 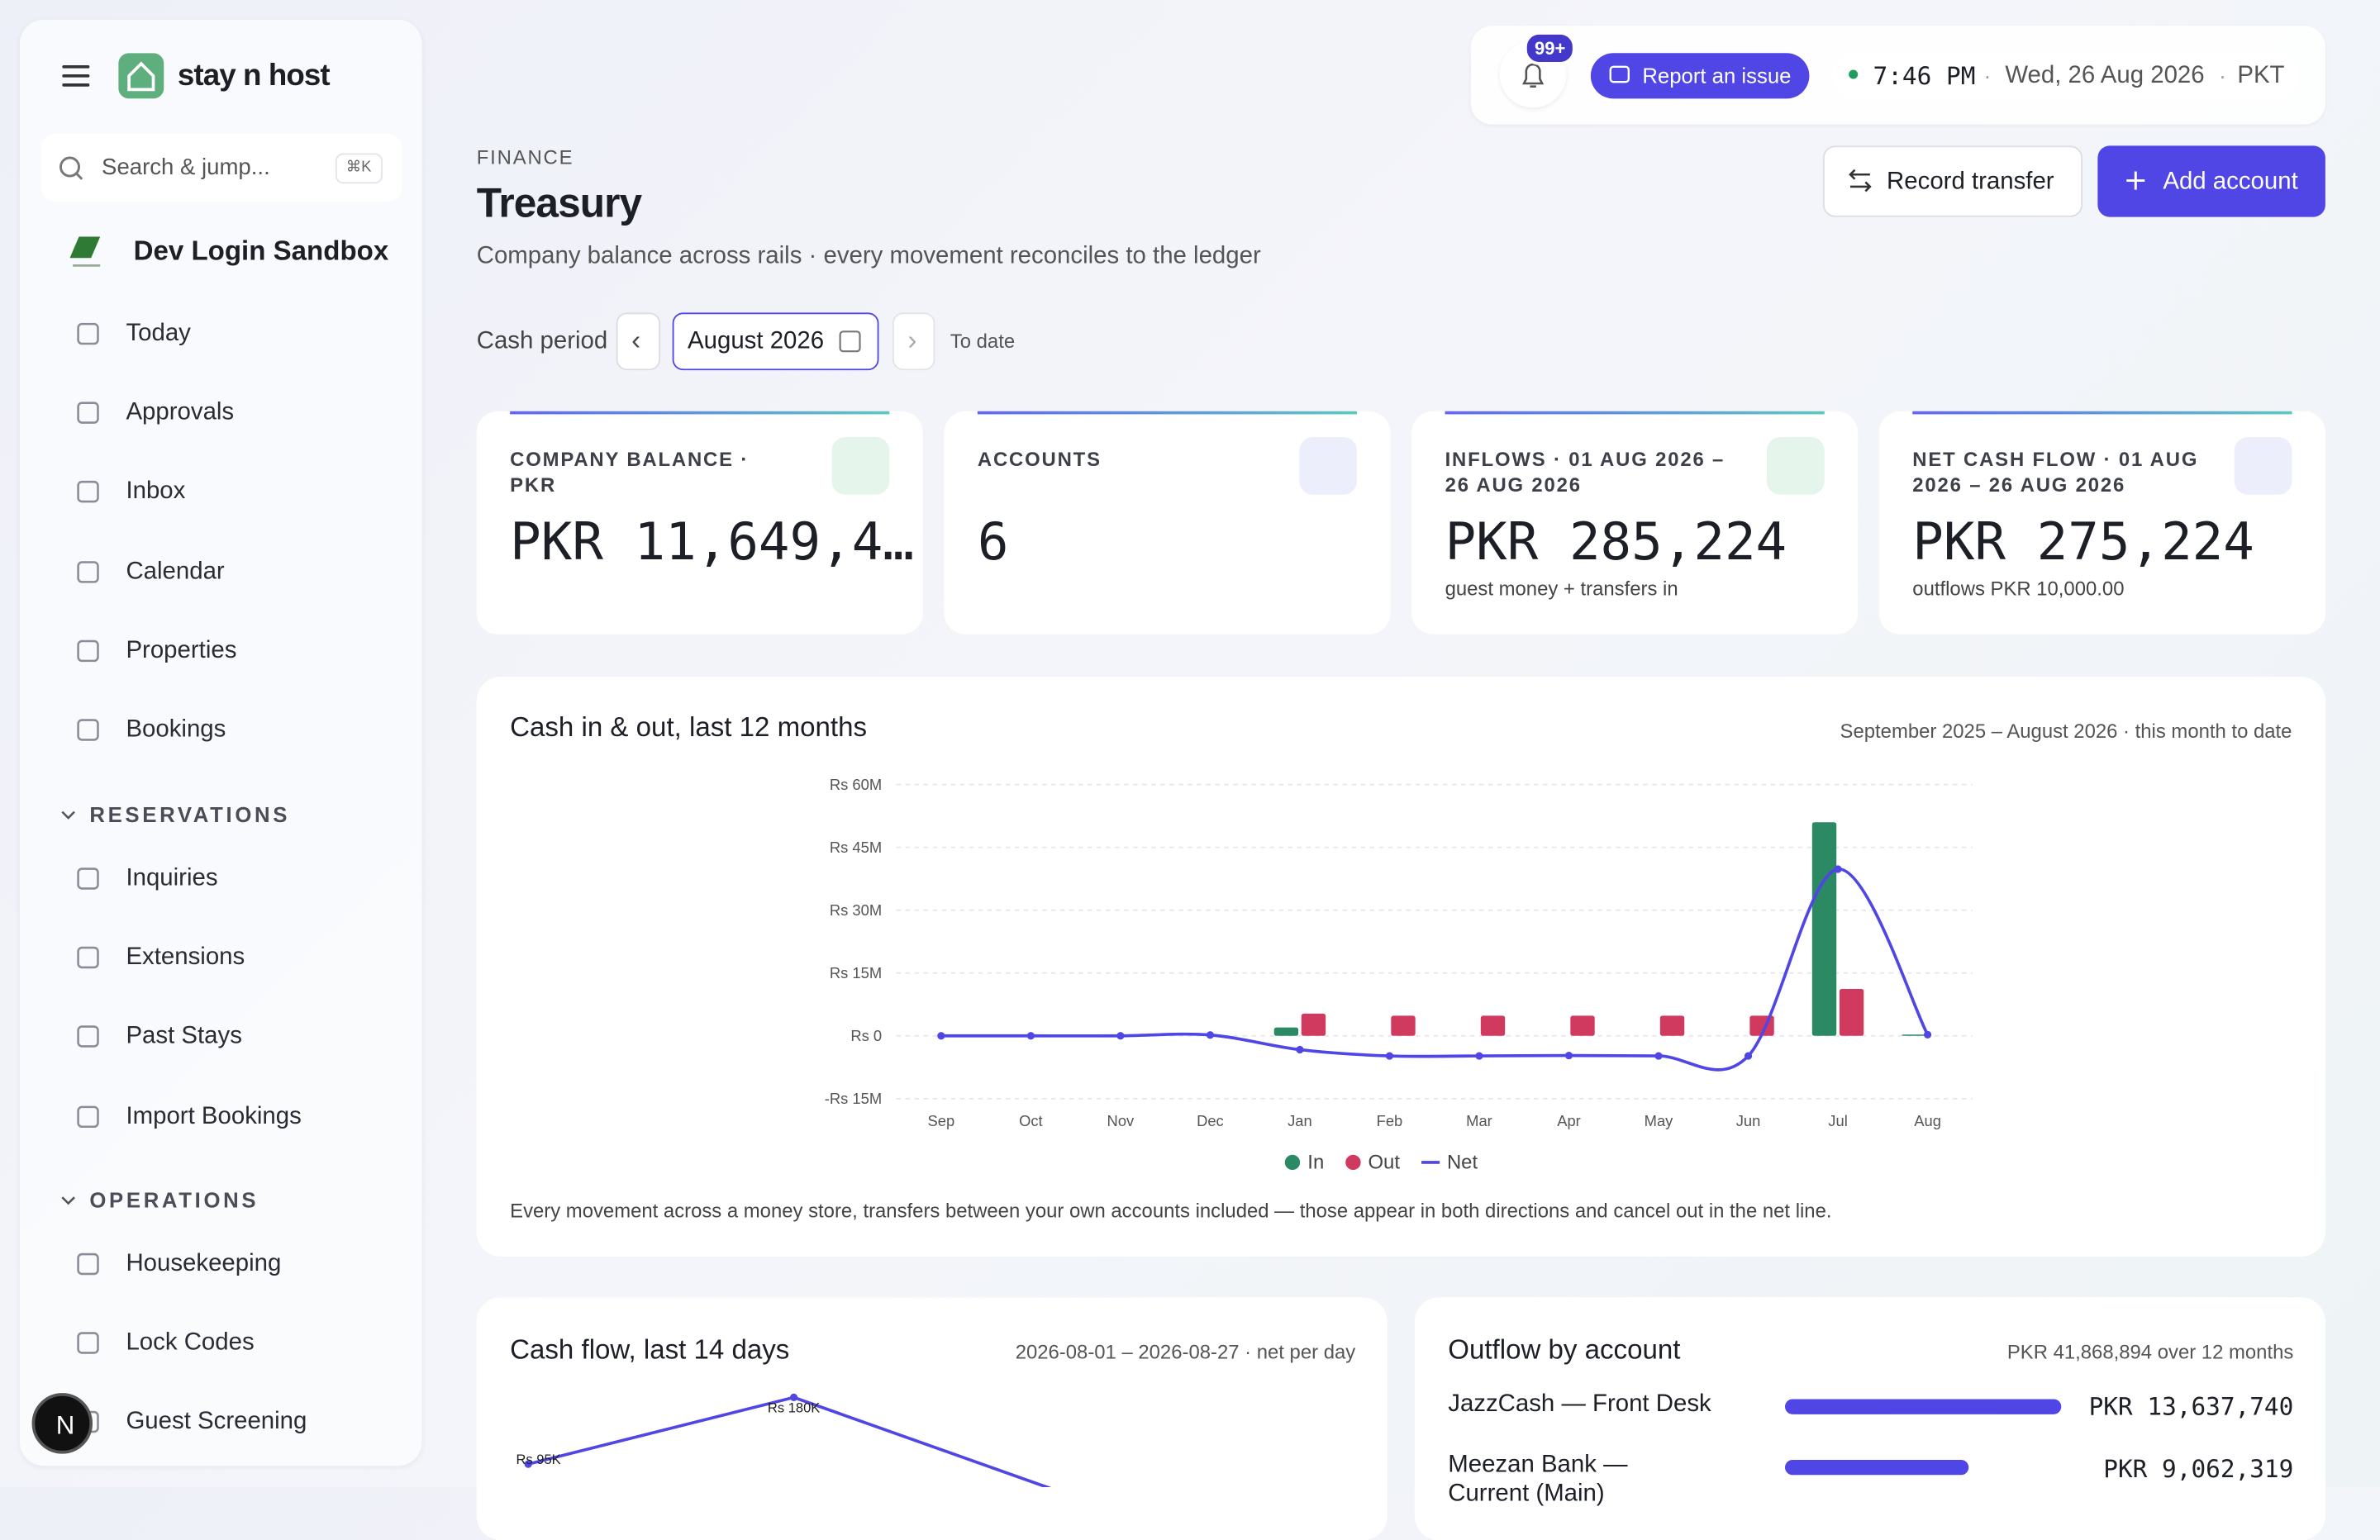 What do you see at coordinates (2191, 1406) in the screenshot?
I see `account-value: PKR 13,637,740` at bounding box center [2191, 1406].